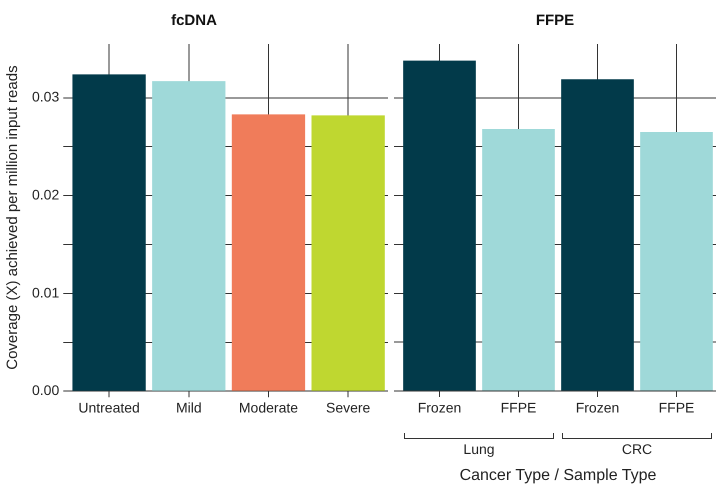  What do you see at coordinates (109, 407) in the screenshot?
I see `x-tick-label: Untreated` at bounding box center [109, 407].